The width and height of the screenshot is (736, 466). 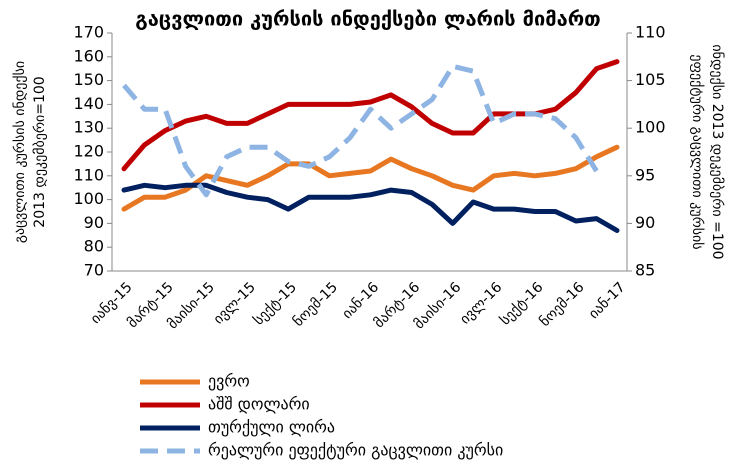 I want to click on y2-tick-label: 110, so click(x=650, y=32).